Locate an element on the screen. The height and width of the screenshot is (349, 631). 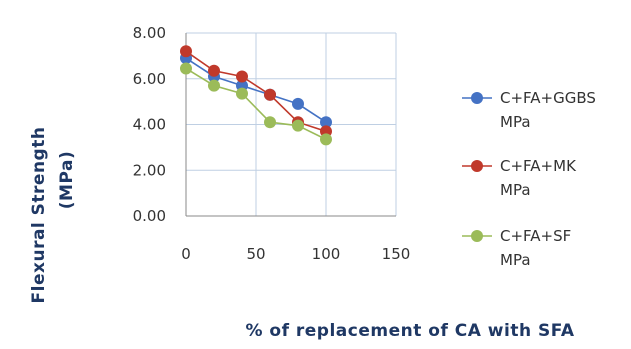
y-tick-label: 0.00 is located at coordinates (149, 216).